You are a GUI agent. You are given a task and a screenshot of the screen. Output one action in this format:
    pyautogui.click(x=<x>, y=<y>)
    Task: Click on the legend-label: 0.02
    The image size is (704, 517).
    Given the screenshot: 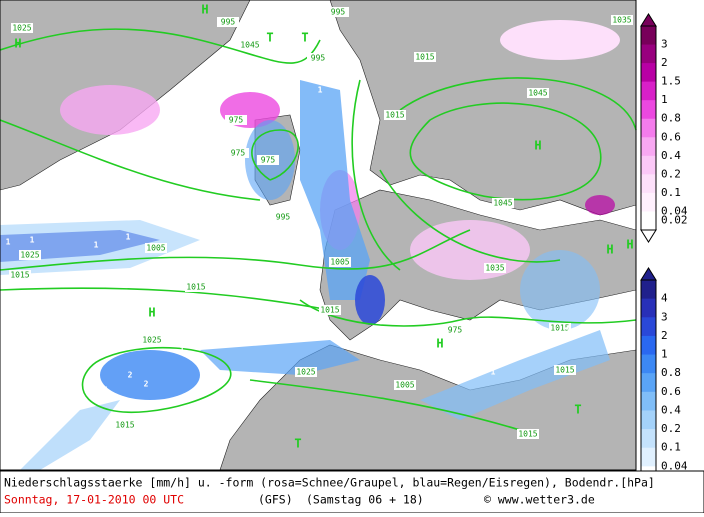 What is the action you would take?
    pyautogui.click(x=674, y=220)
    